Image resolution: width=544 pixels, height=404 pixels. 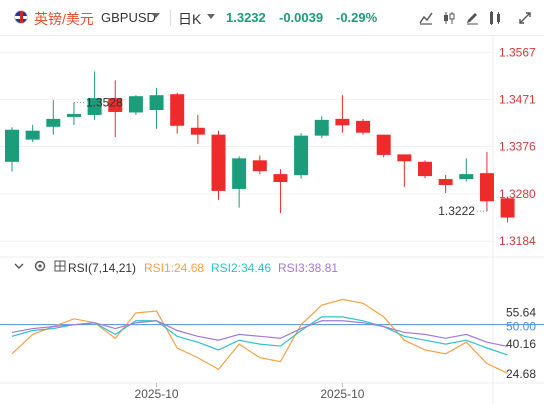 What do you see at coordinates (241, 268) in the screenshot?
I see `rsi2-value: RSI2:34.46` at bounding box center [241, 268].